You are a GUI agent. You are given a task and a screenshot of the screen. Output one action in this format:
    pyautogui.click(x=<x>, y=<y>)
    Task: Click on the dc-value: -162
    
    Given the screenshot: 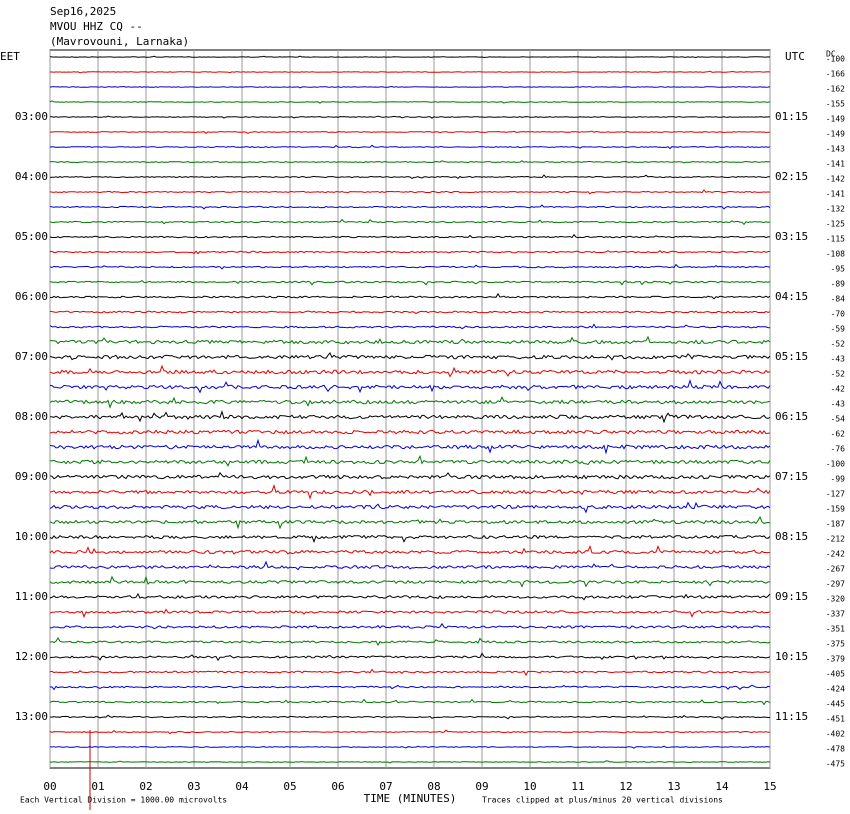 What is the action you would take?
    pyautogui.click(x=835, y=89)
    